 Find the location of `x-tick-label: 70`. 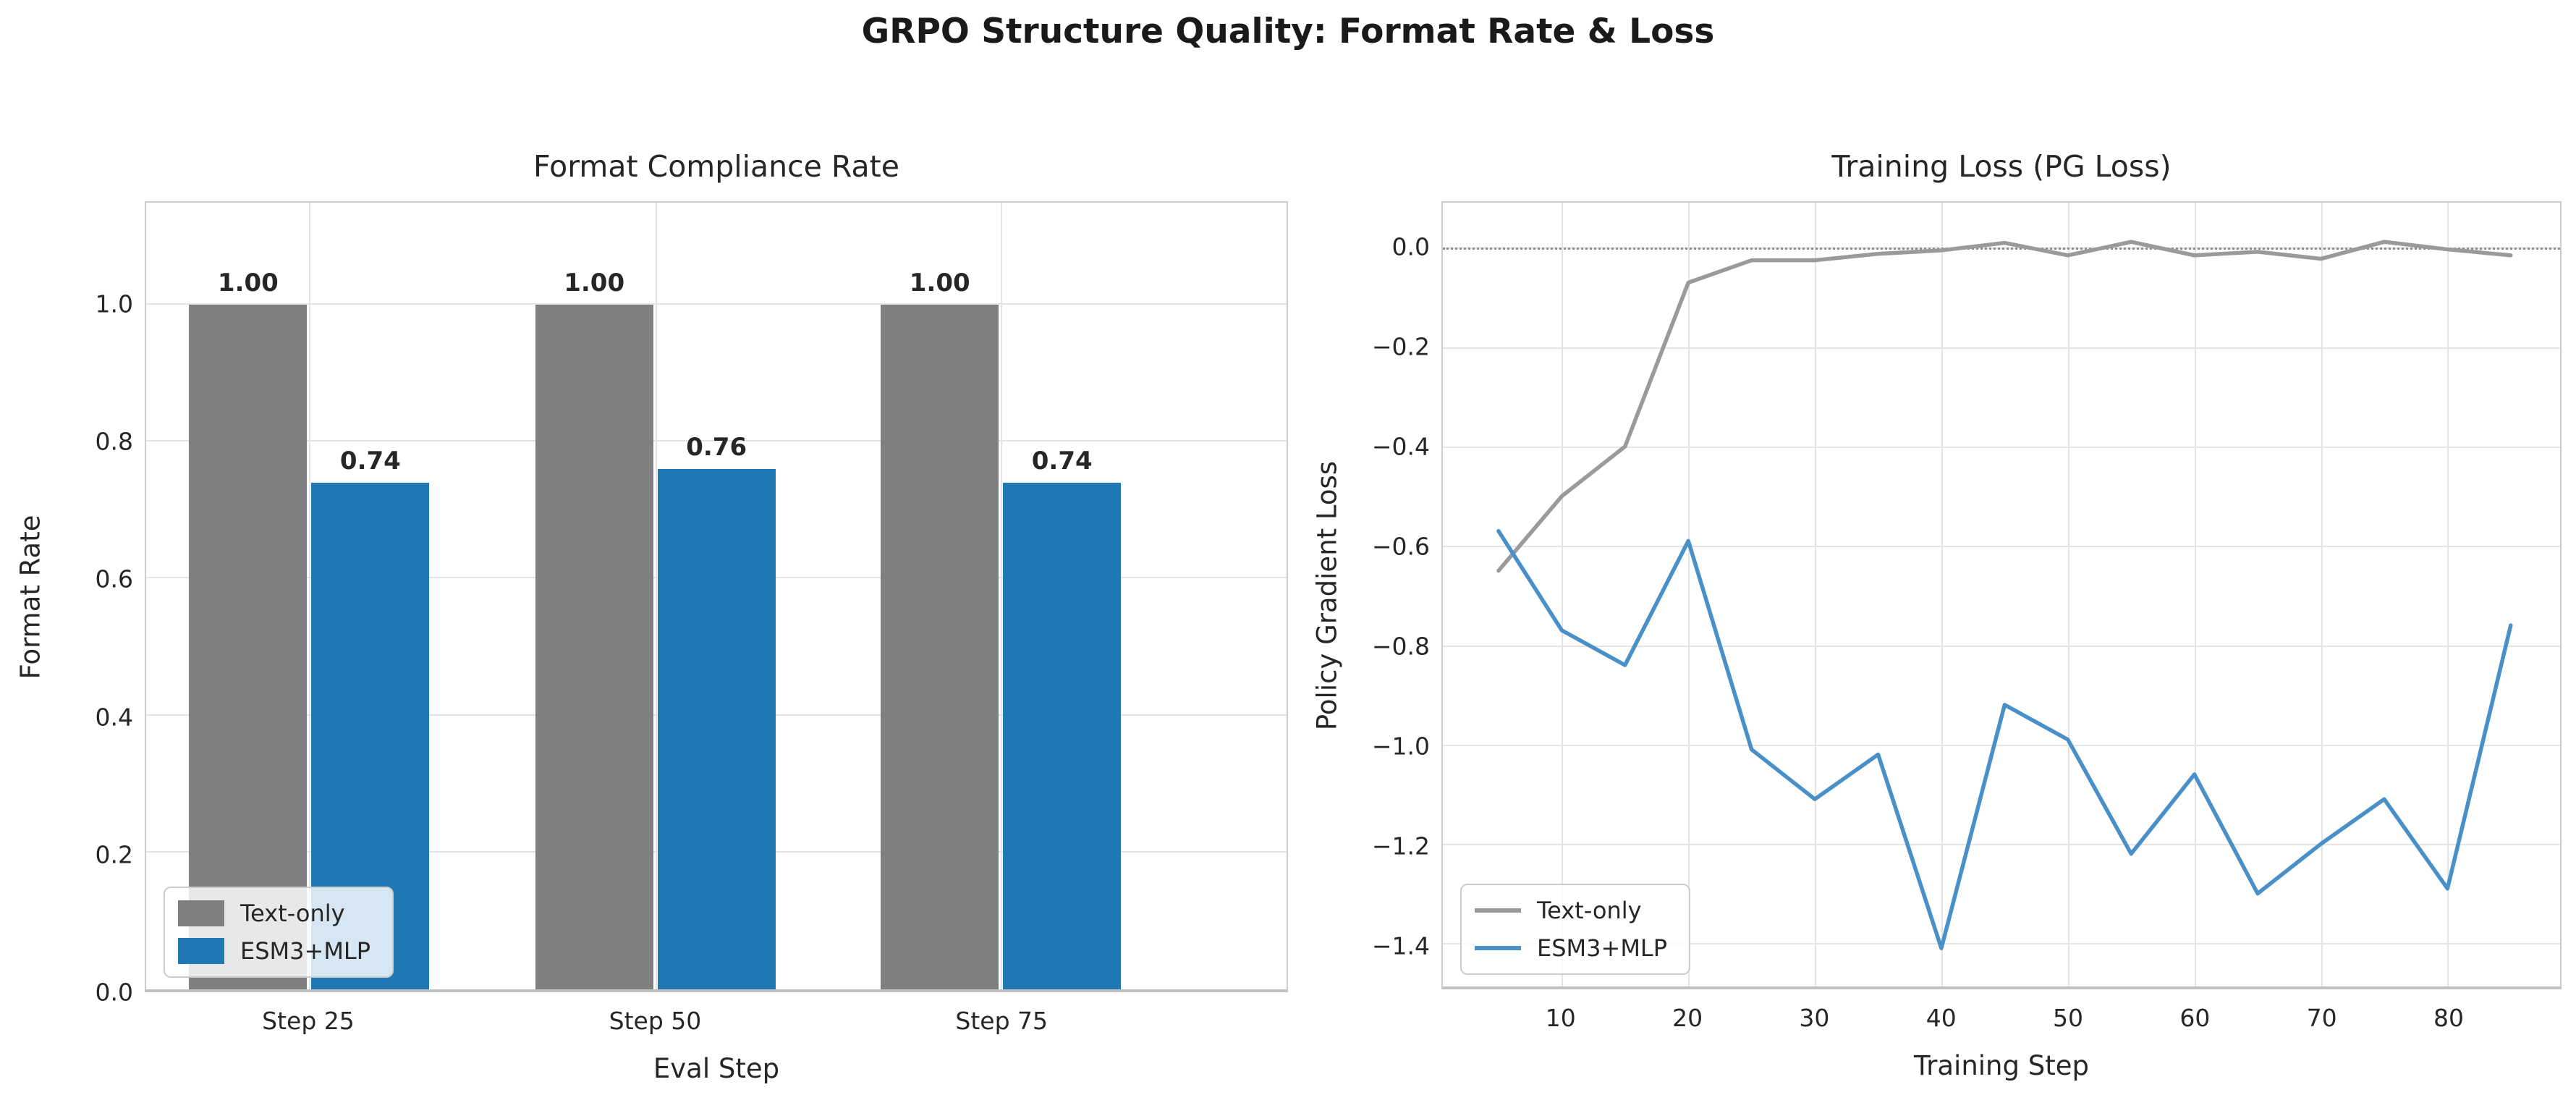

x-tick-label: 70 is located at coordinates (2321, 1018).